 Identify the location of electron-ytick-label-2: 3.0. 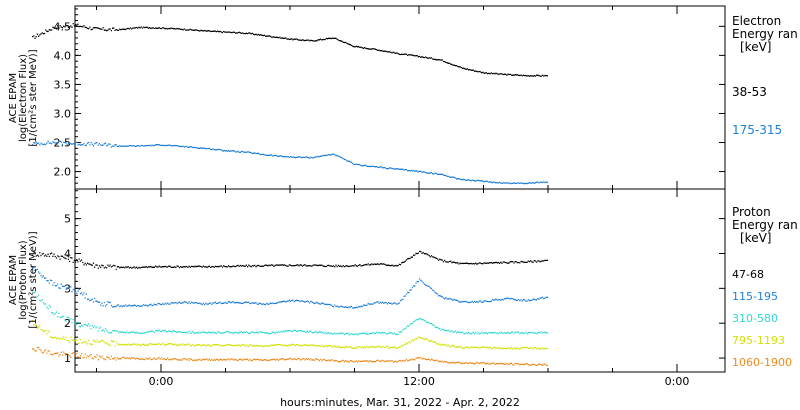
(63, 113).